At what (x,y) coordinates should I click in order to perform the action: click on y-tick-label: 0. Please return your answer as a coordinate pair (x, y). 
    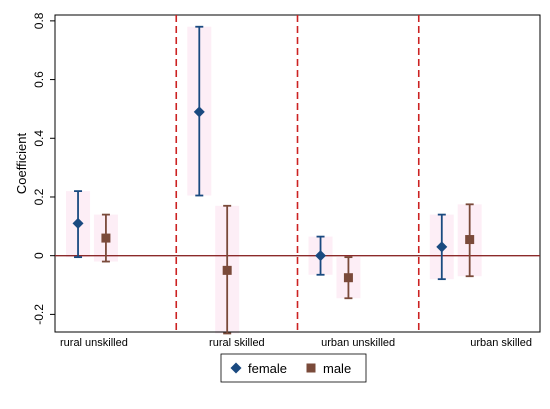
    Looking at the image, I should click on (39, 255).